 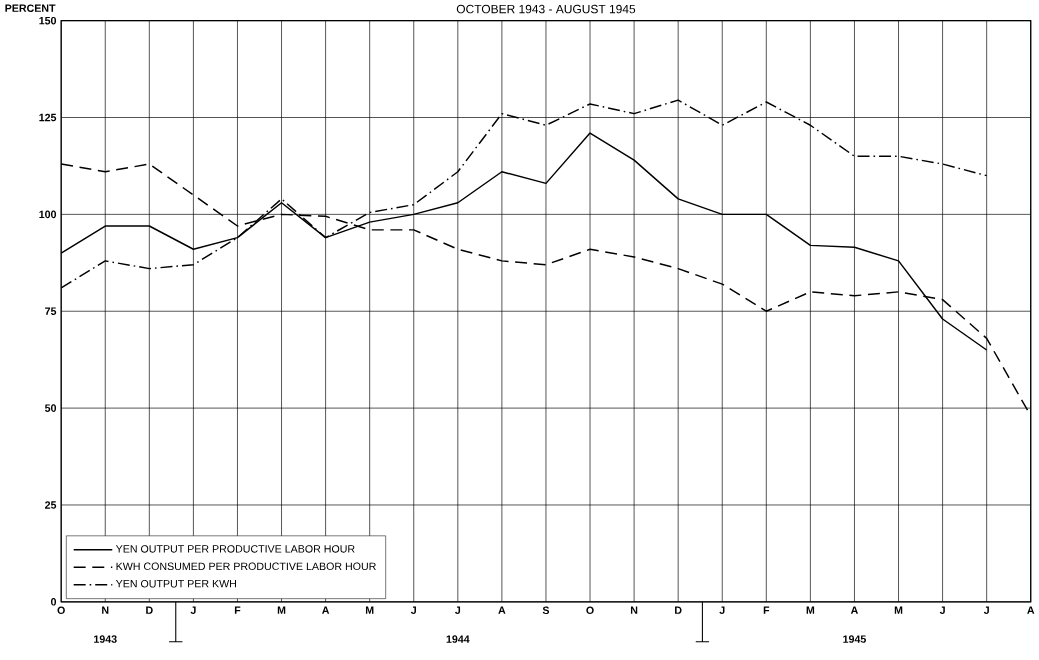 I want to click on x-tick-label: S, so click(x=546, y=610).